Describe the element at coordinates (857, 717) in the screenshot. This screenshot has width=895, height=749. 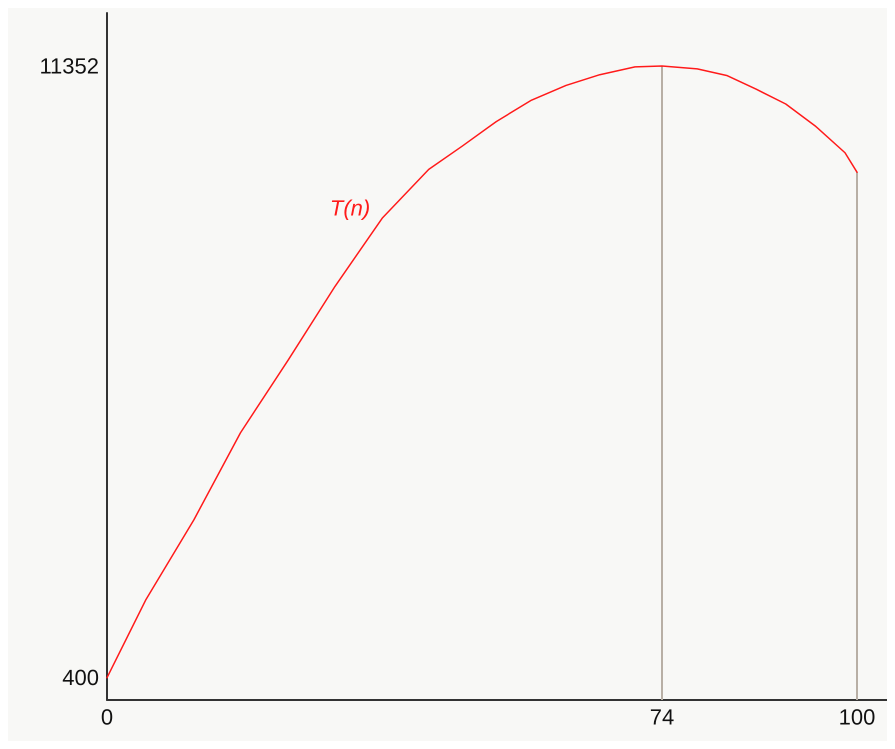
I see `x-tick-label: 100` at that location.